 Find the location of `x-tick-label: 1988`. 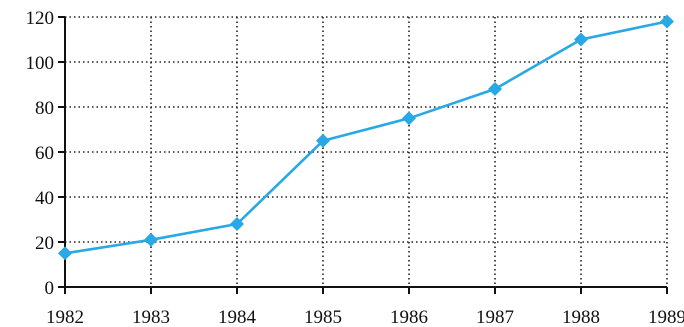

x-tick-label: 1988 is located at coordinates (581, 317).